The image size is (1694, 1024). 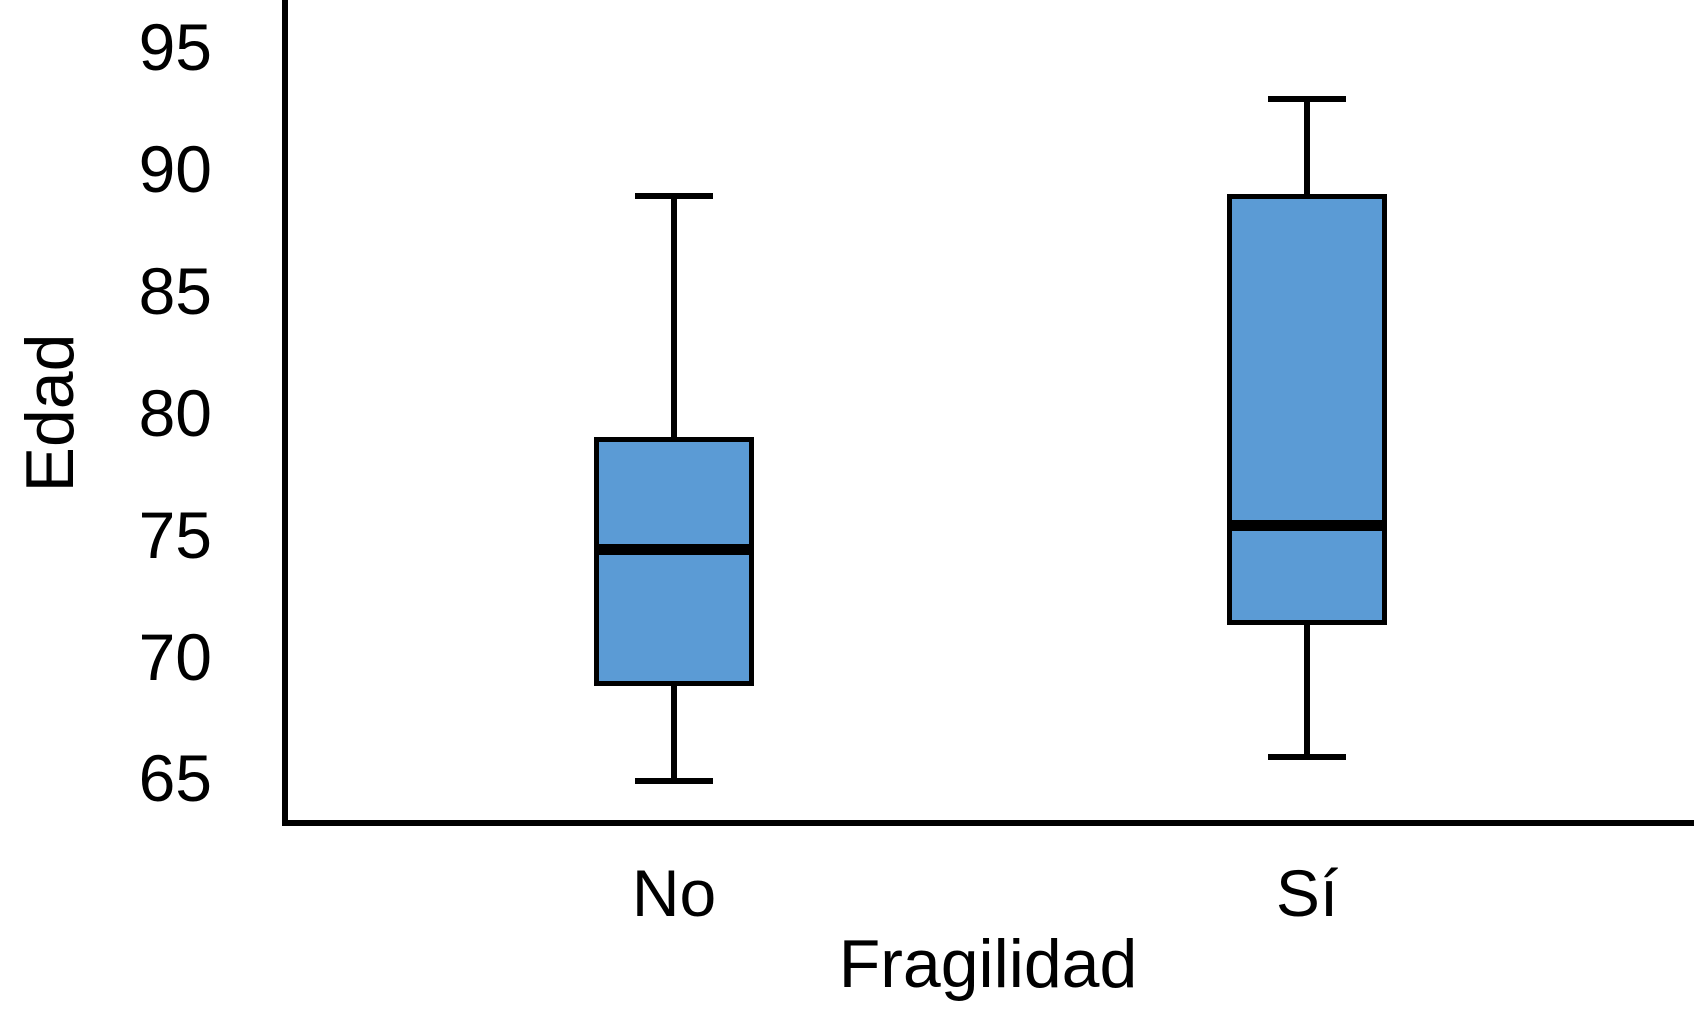 What do you see at coordinates (285, 413) in the screenshot?
I see `y-axis-line` at bounding box center [285, 413].